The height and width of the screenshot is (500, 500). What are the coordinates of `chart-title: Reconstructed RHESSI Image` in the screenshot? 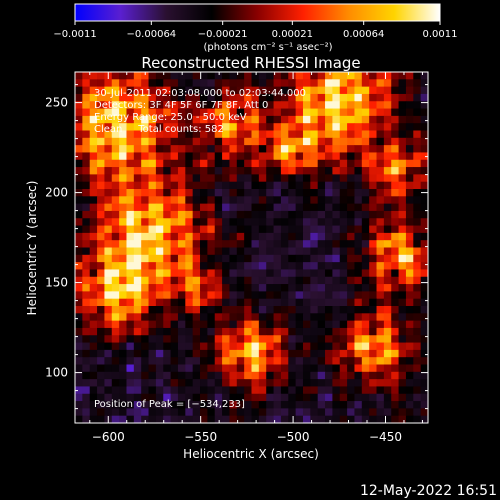 It's located at (250, 63).